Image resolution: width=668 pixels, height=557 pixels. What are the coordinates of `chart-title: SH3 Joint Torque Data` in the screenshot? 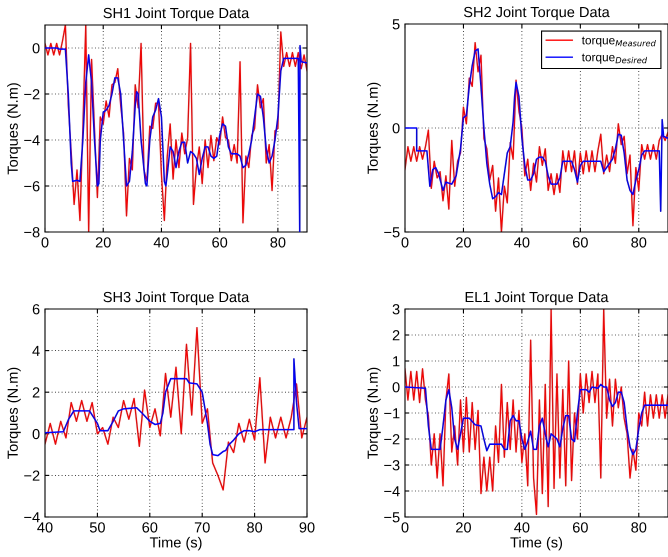 It's located at (176, 298).